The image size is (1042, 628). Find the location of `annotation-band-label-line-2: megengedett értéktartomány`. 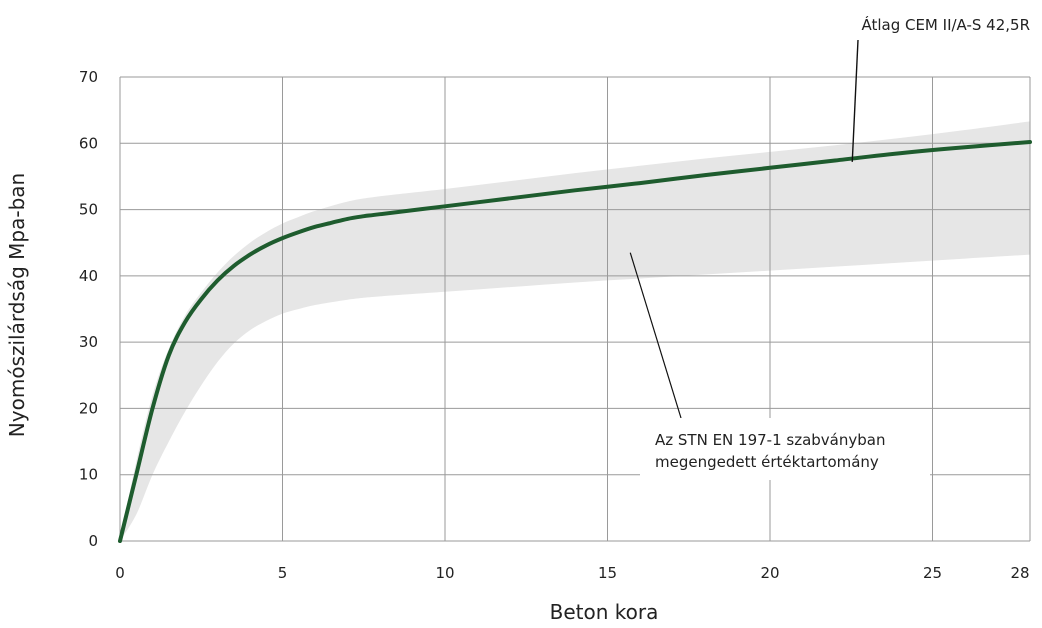

annotation-band-label-line-2: megengedett értéktartomány is located at coordinates (767, 462).